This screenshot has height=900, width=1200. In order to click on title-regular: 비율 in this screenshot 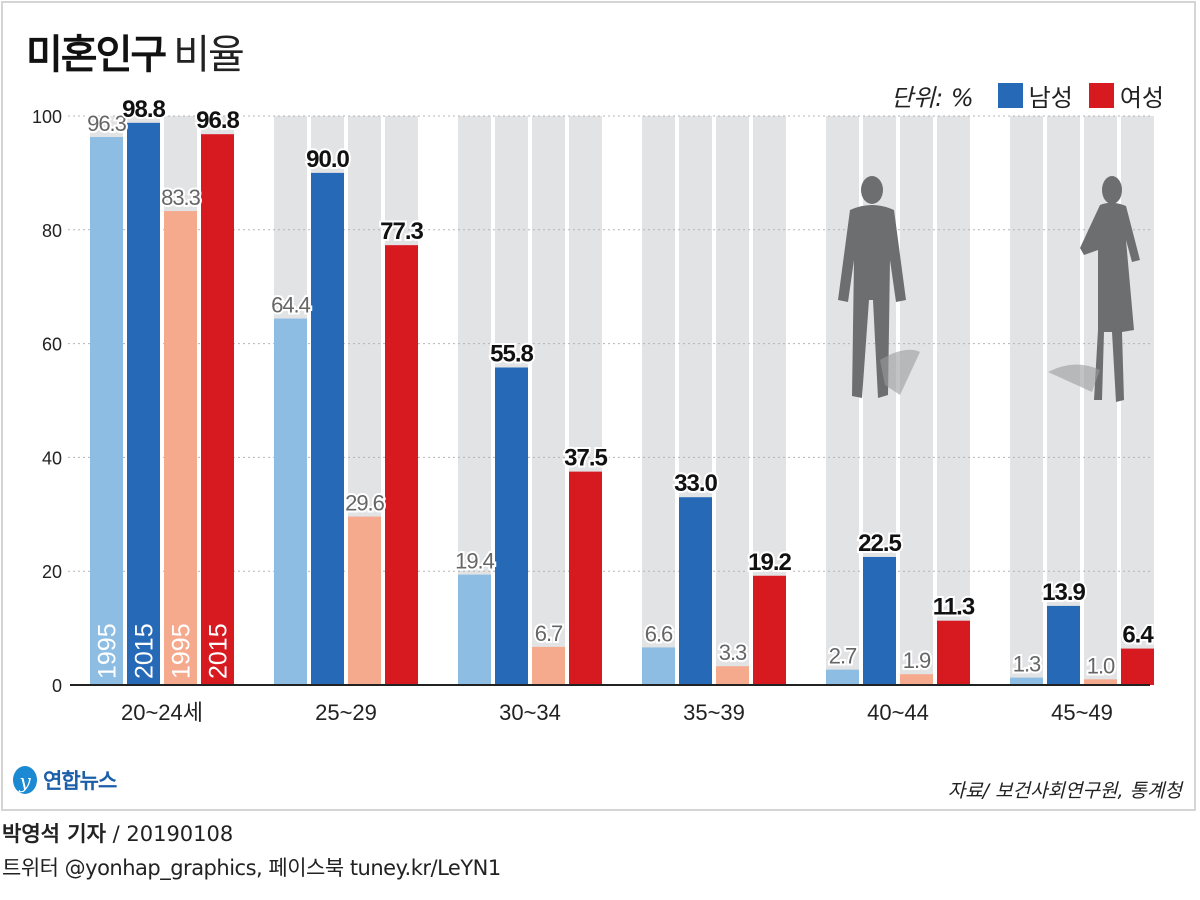, I will do `click(209, 55)`.